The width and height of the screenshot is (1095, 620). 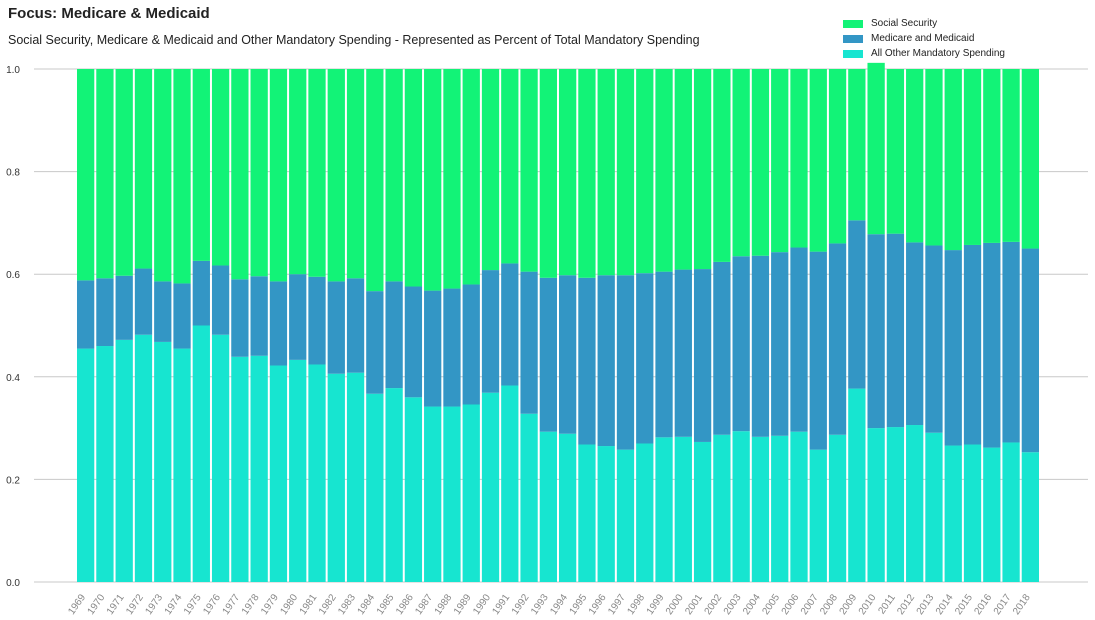 What do you see at coordinates (904, 23) in the screenshot?
I see `legend-label-social-security: Social Security` at bounding box center [904, 23].